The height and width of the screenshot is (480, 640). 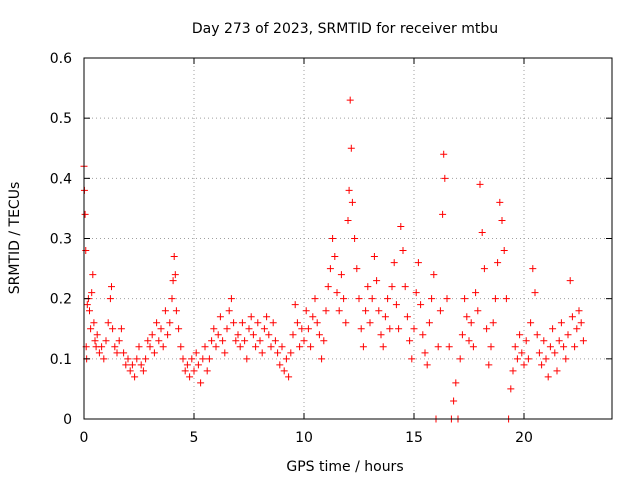 I want to click on x-tick-label: 20, so click(x=524, y=438).